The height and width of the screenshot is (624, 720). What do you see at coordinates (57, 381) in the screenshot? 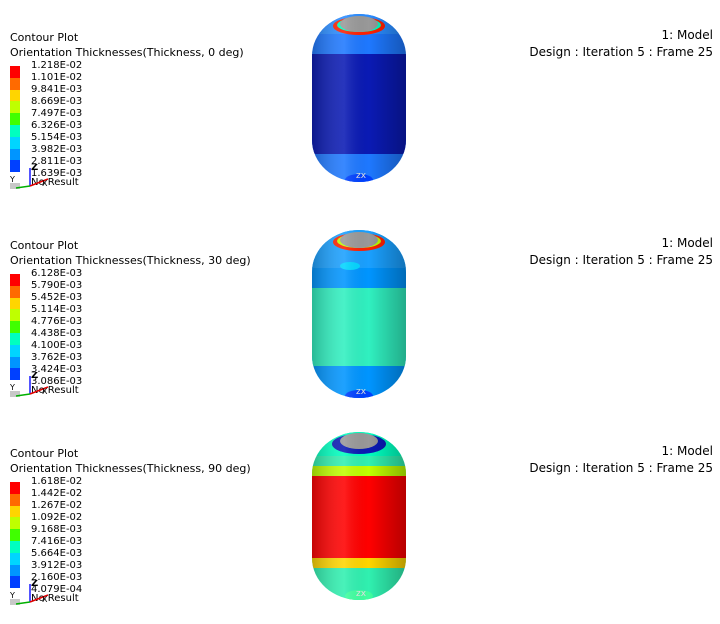
I see `legend-value: 3.086E-03` at bounding box center [57, 381].